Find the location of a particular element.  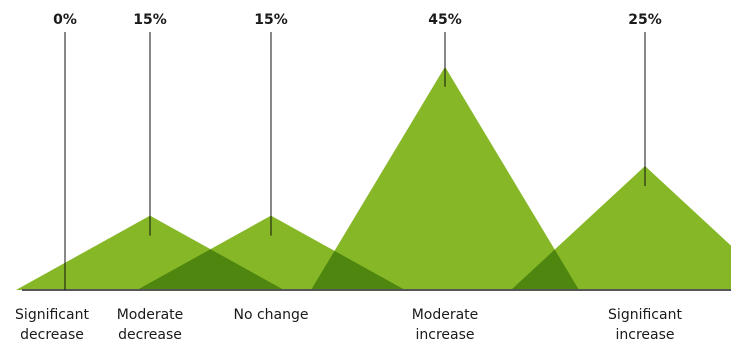

value-label: 45% is located at coordinates (445, 20).